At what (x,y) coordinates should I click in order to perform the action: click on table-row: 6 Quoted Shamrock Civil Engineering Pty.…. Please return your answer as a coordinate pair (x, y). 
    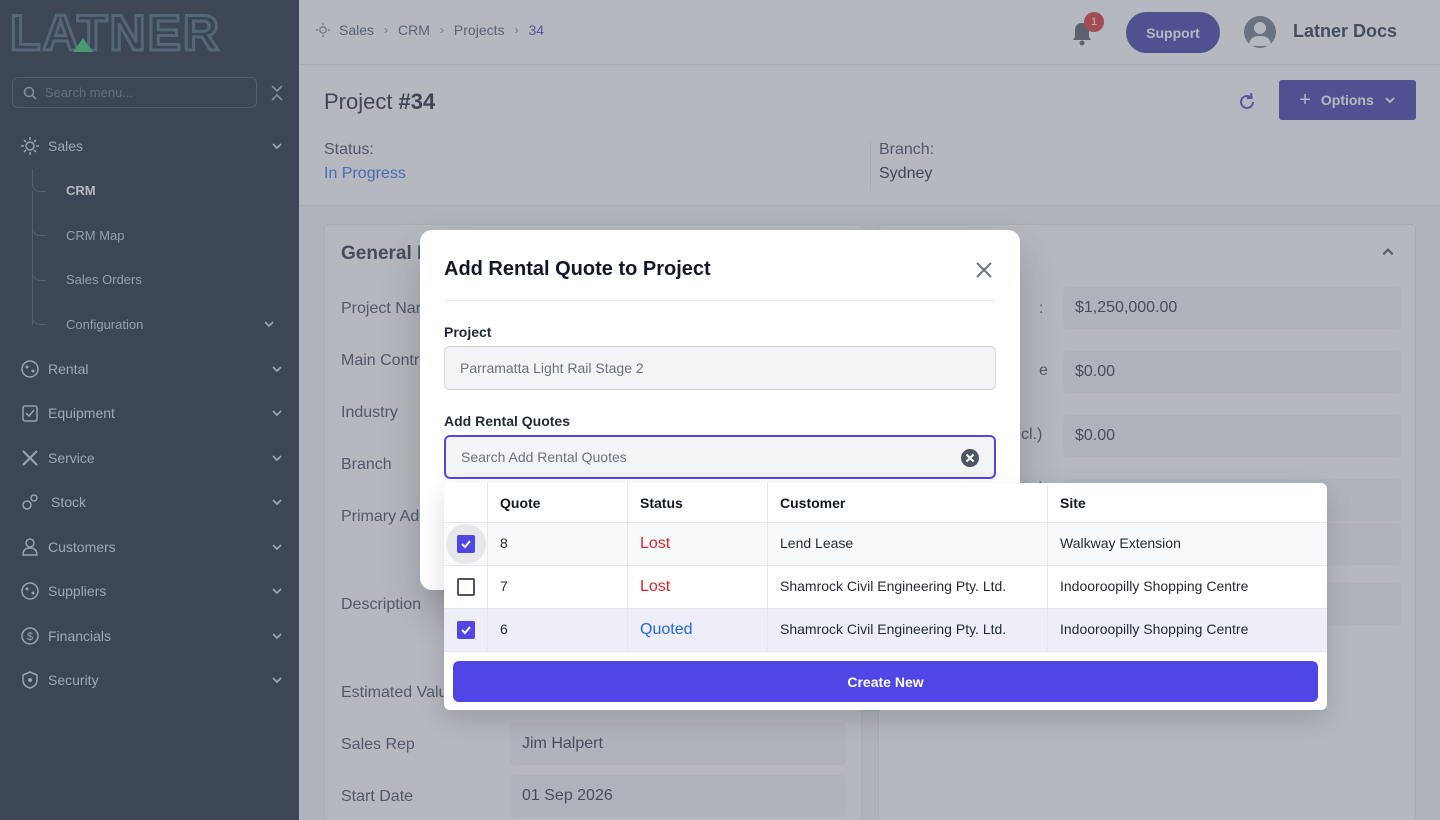
    Looking at the image, I should click on (885, 630).